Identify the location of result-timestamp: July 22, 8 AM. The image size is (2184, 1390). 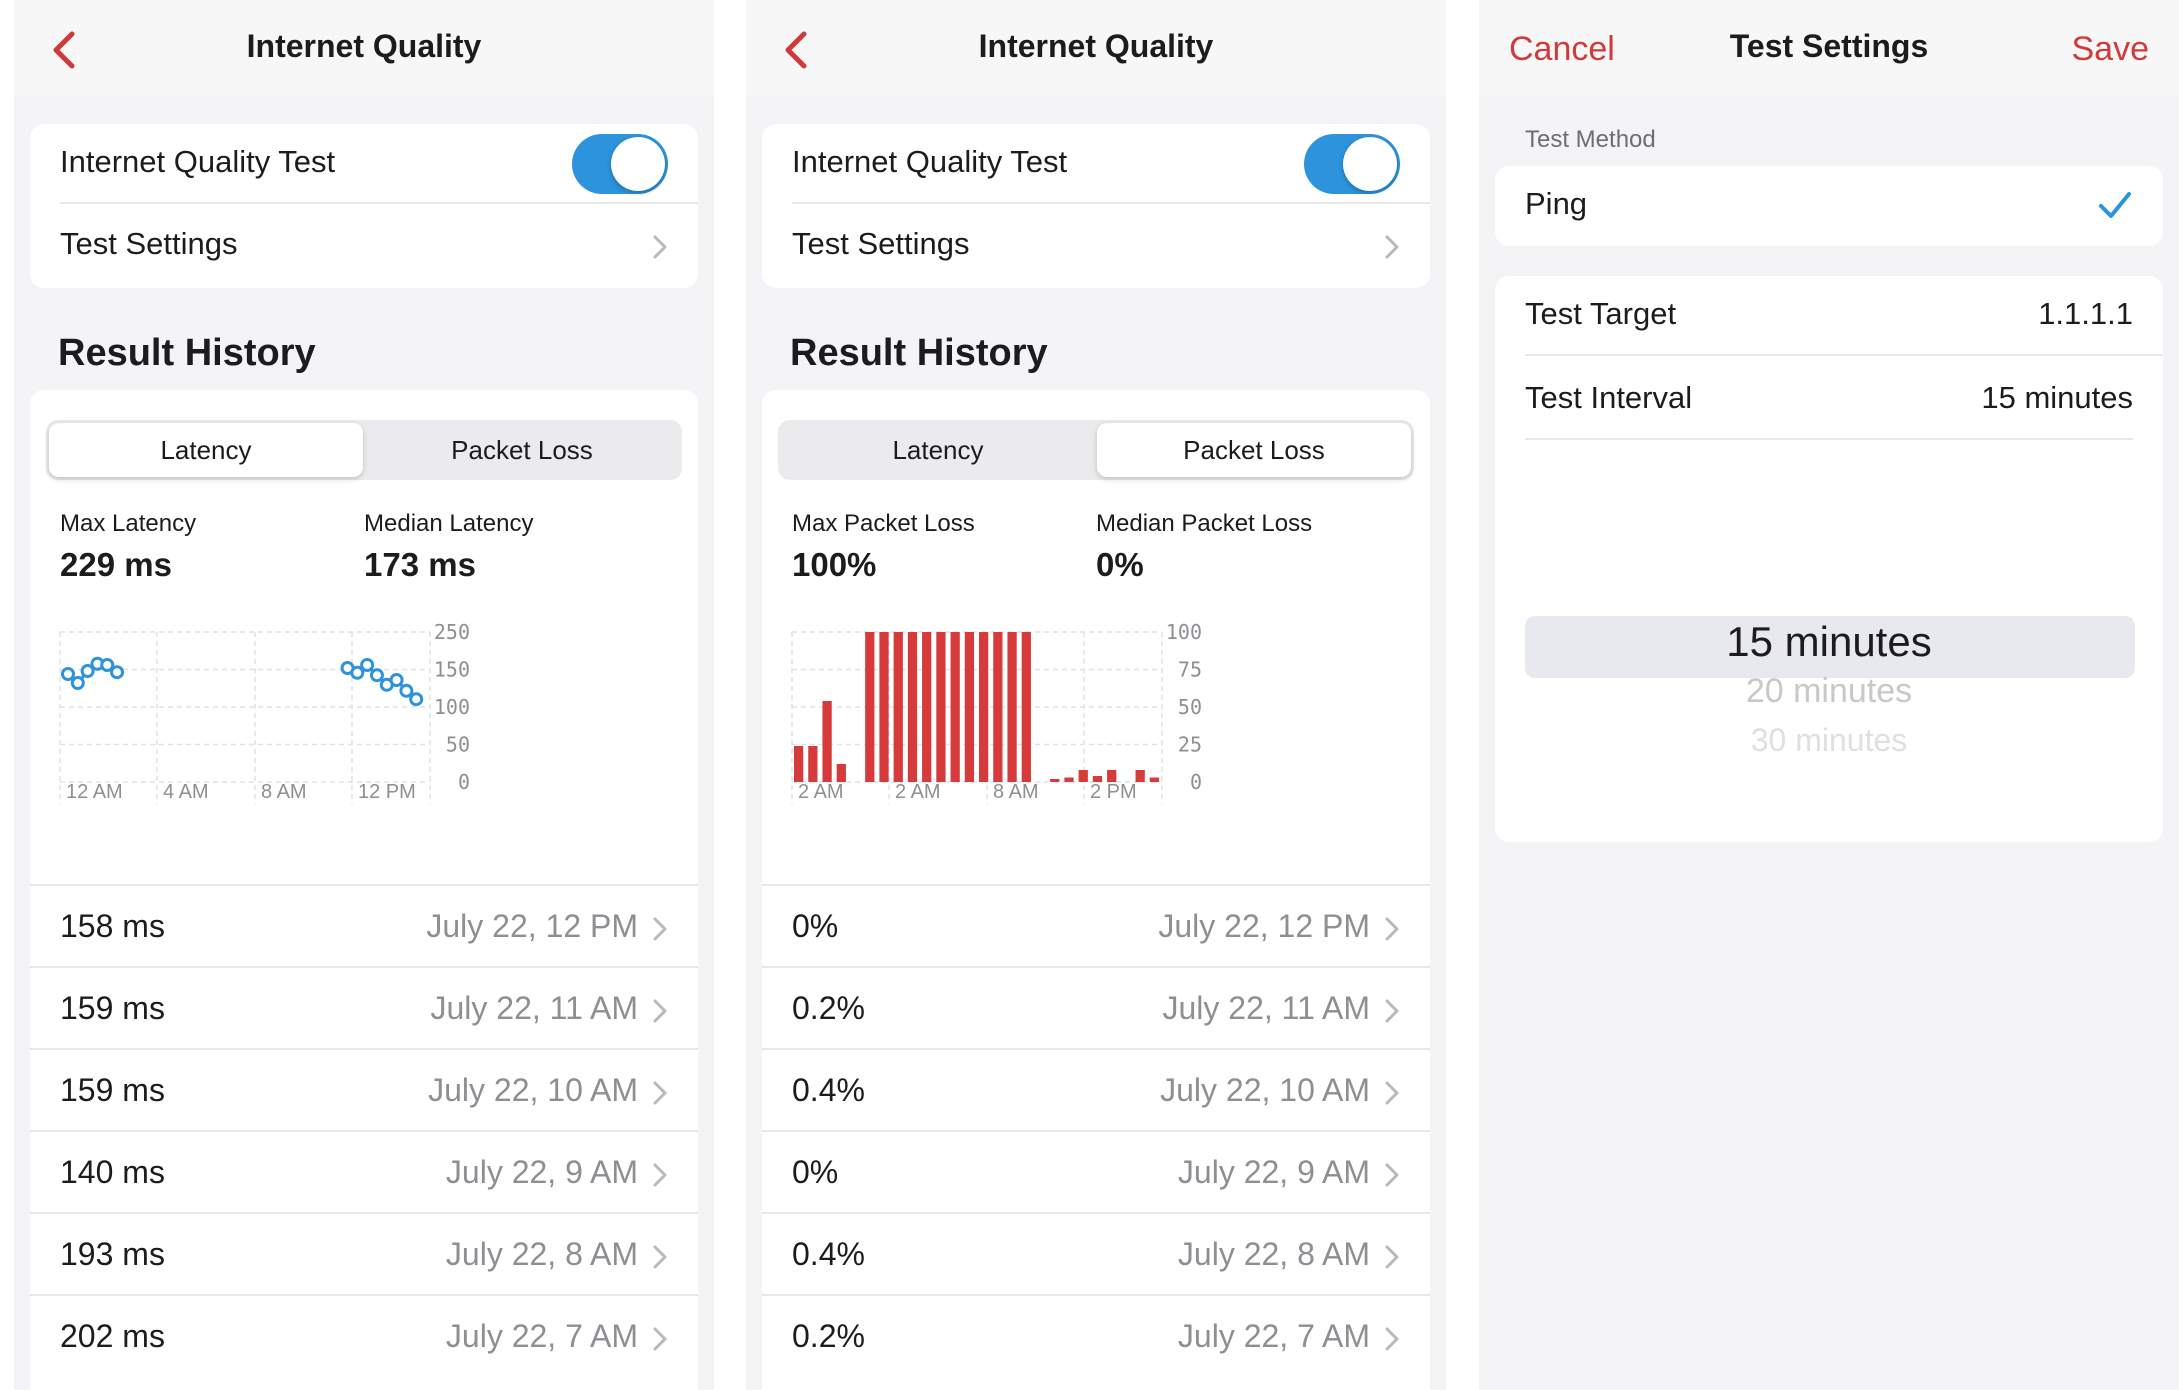
(541, 1254).